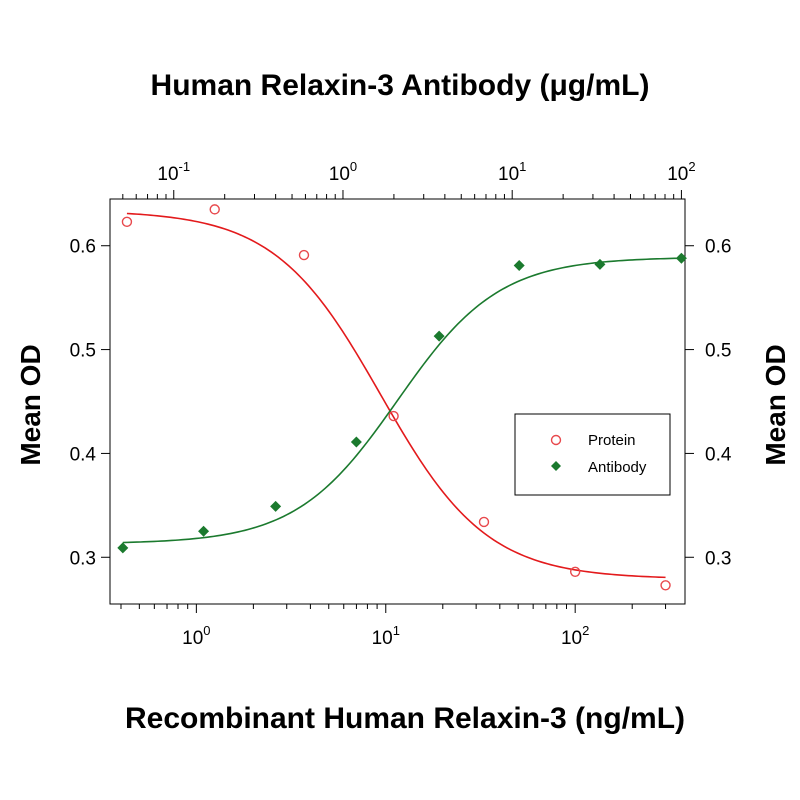 Image resolution: width=800 pixels, height=800 pixels. Describe the element at coordinates (617, 467) in the screenshot. I see `legend-label-antibody: Antibody` at that location.